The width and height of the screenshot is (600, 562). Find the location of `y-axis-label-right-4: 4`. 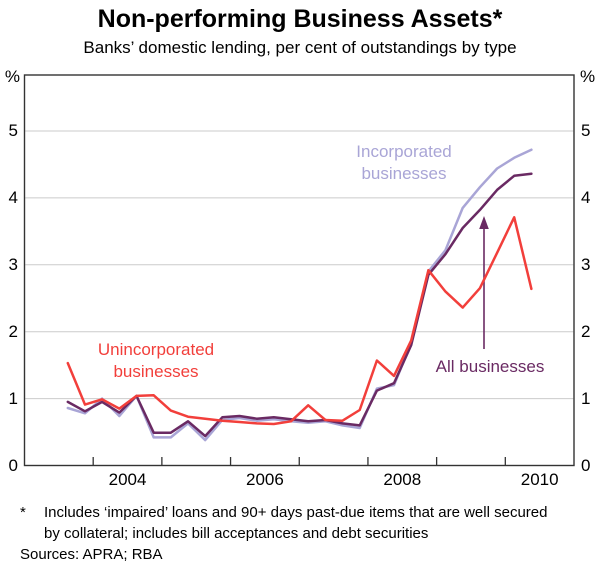

y-axis-label-right-4: 4 is located at coordinates (586, 197).